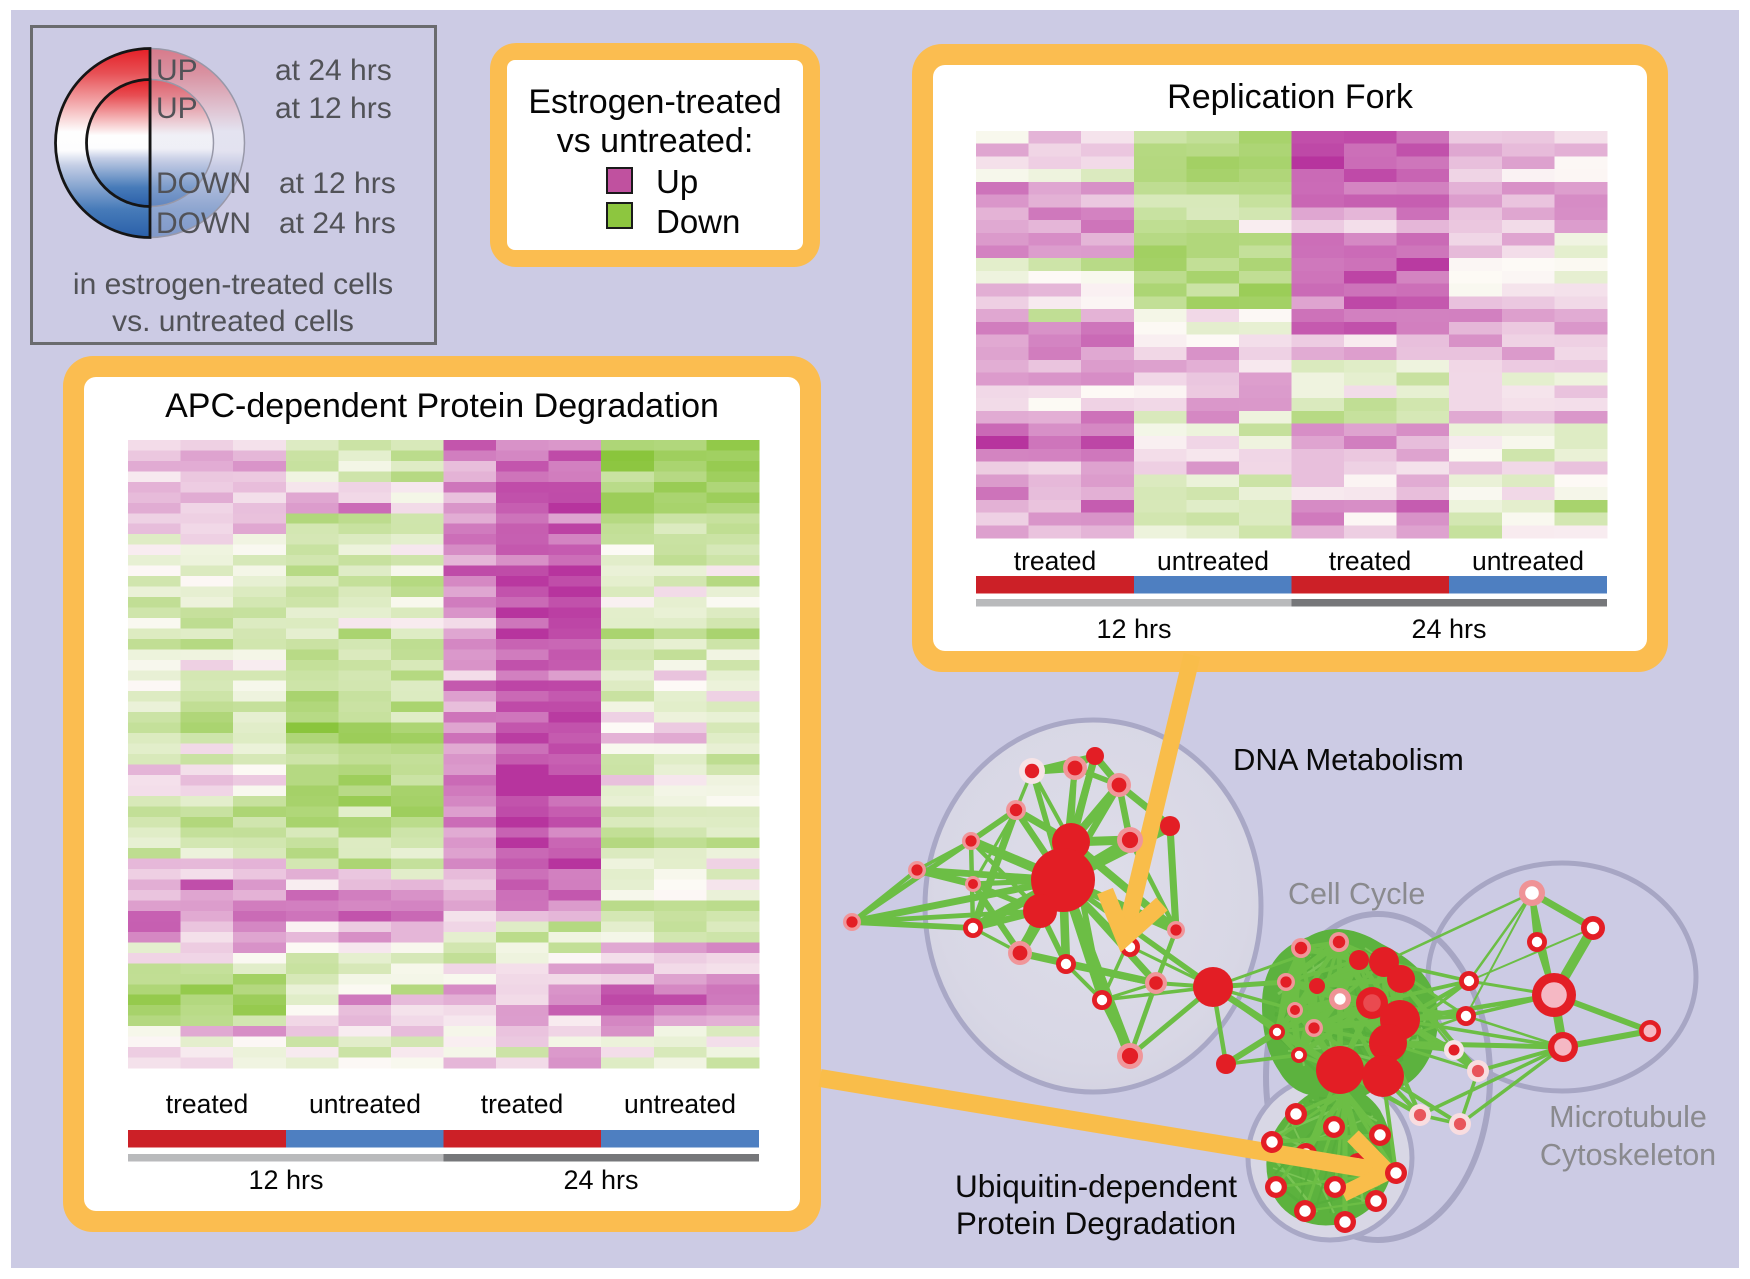  I want to click on svg-text:APC-dependent Protein Degradat: APC-dependent Protein Degradation, so click(442, 406).